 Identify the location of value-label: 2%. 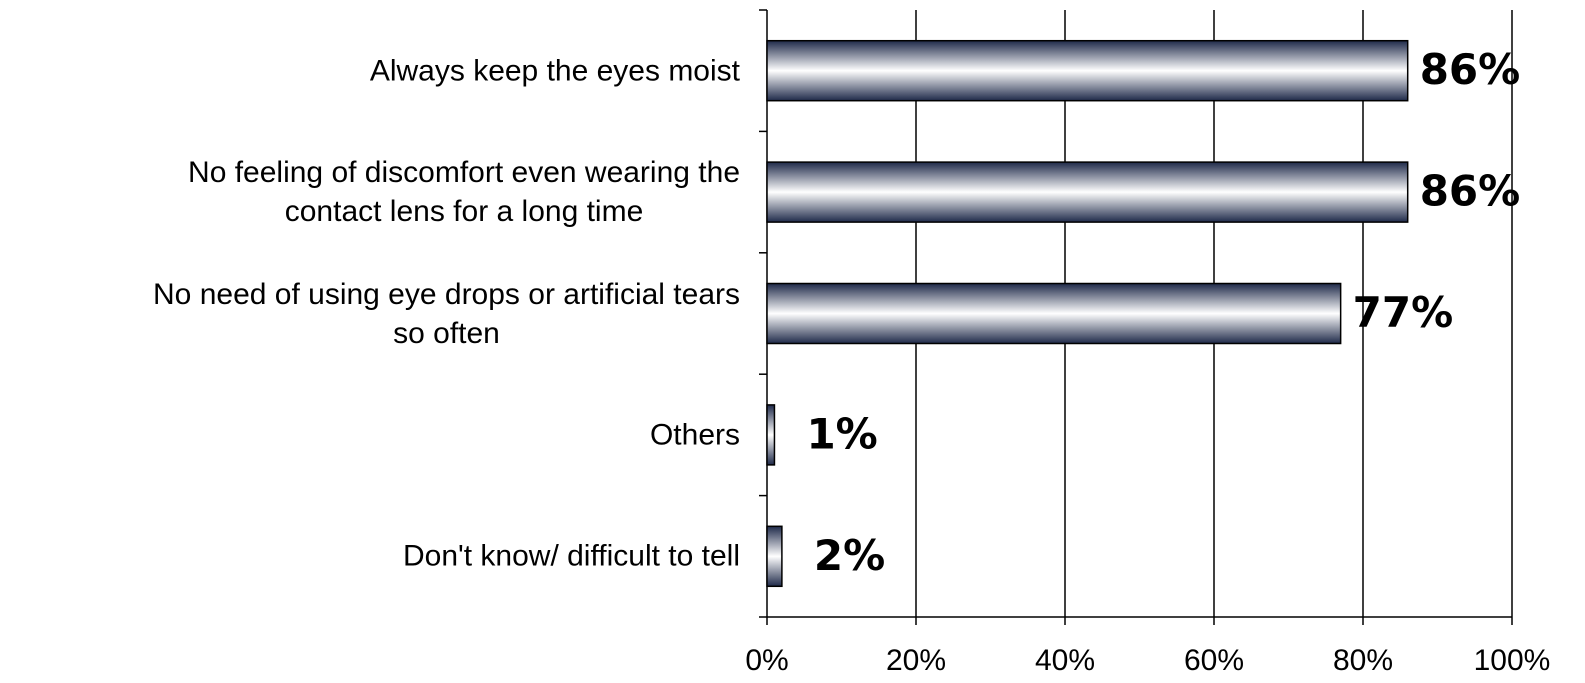
(849, 555).